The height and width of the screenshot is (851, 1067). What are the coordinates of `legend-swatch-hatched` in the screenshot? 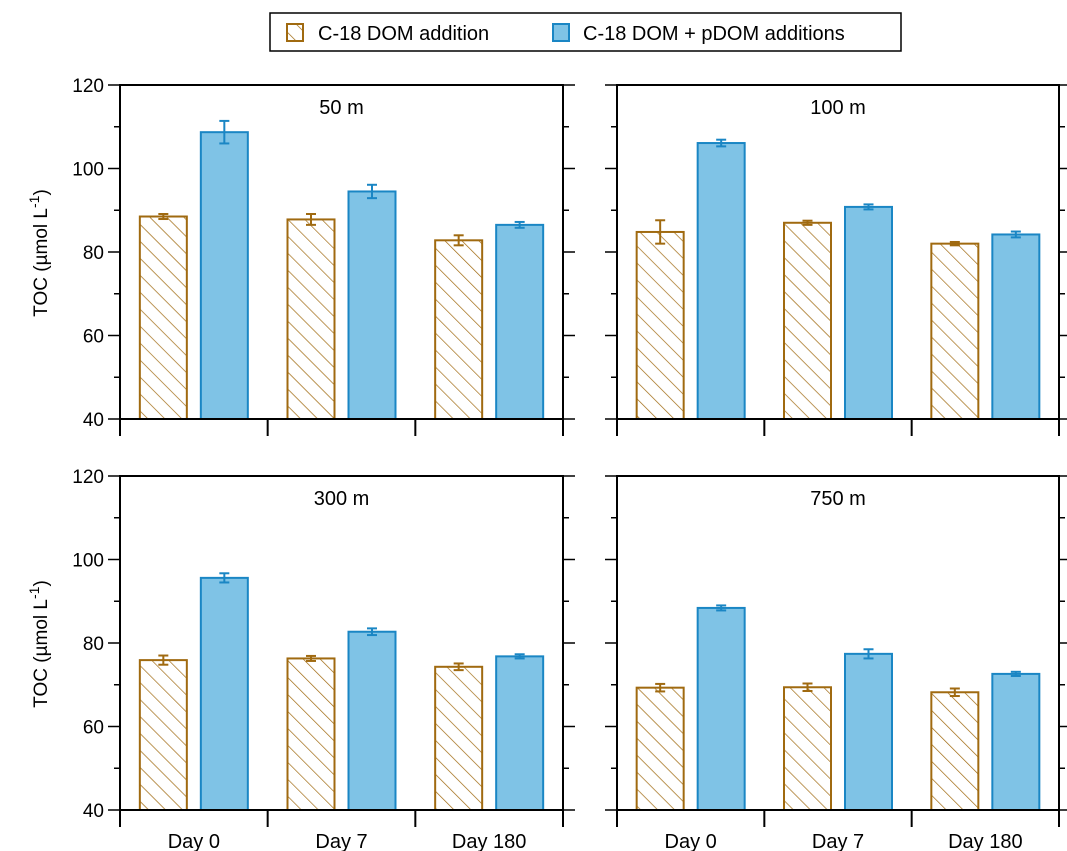 It's located at (295, 32).